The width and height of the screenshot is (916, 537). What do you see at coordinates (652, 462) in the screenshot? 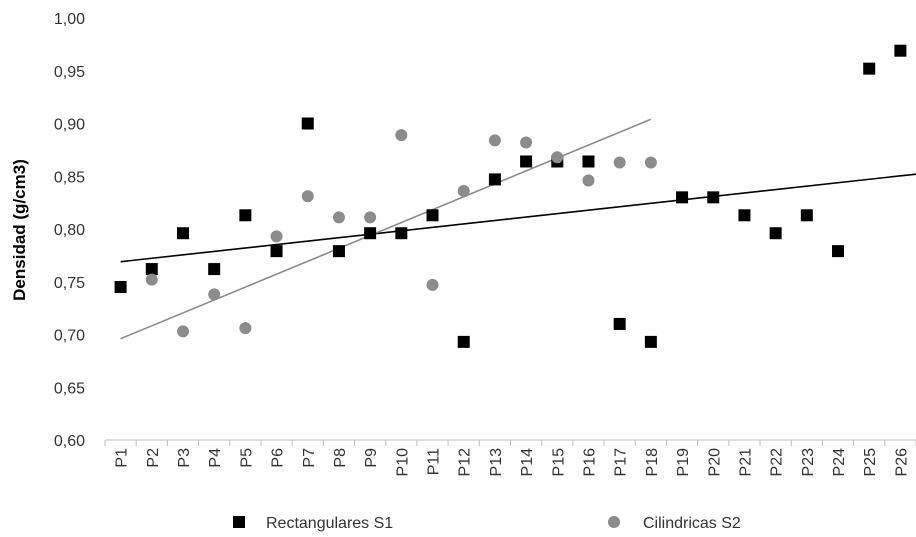
I see `x-tick-label: P18` at bounding box center [652, 462].